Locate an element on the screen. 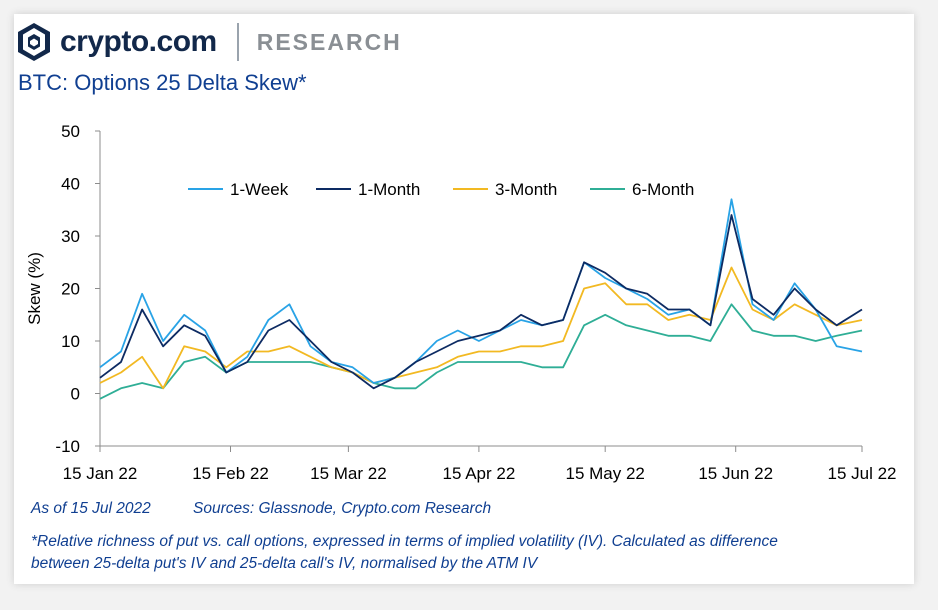 Image resolution: width=938 pixels, height=610 pixels. crypto-com-lion-icon is located at coordinates (34, 42).